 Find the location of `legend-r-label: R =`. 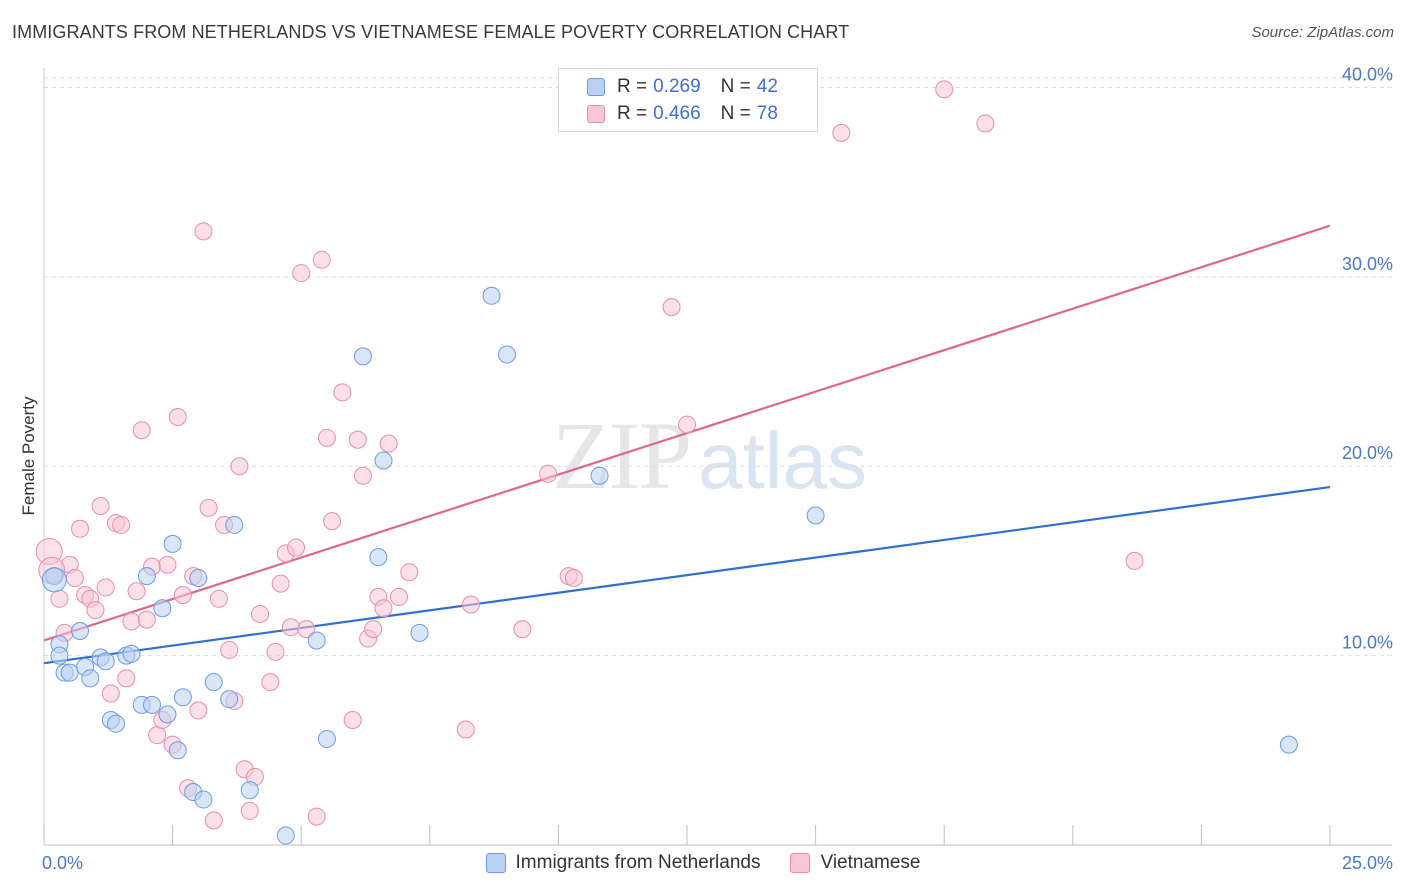

legend-r-label: R = is located at coordinates (632, 86).